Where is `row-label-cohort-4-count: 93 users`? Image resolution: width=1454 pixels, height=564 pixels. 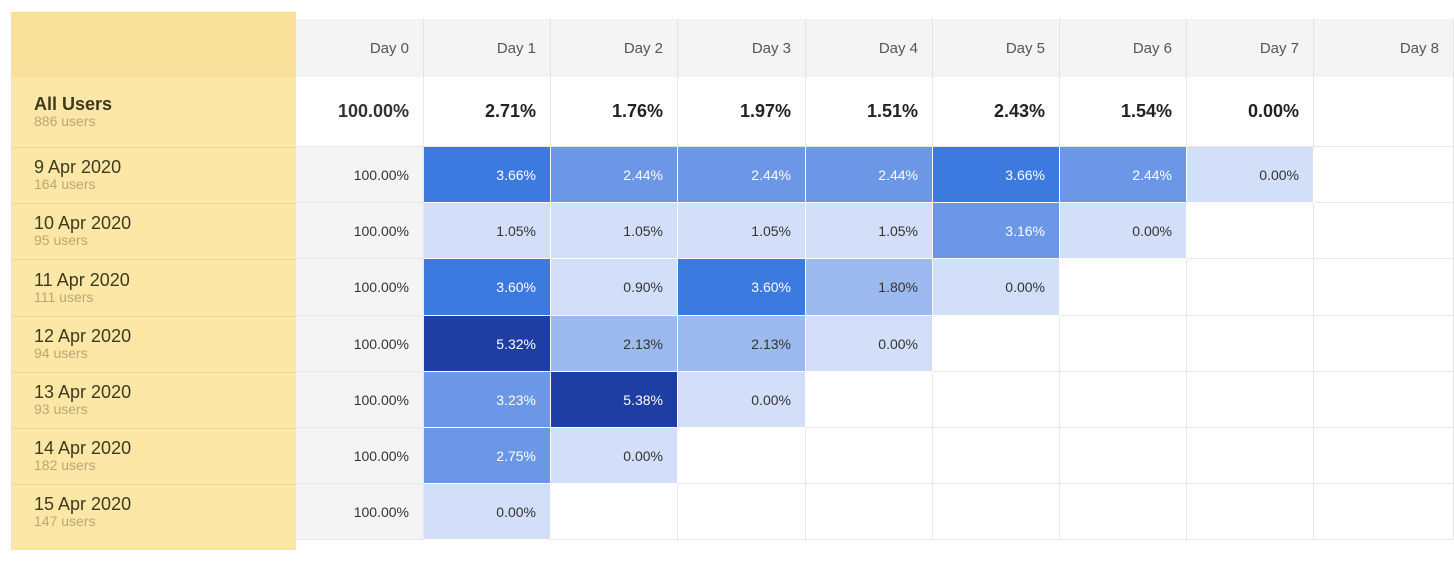
row-label-cohort-4-count: 93 users is located at coordinates (61, 408).